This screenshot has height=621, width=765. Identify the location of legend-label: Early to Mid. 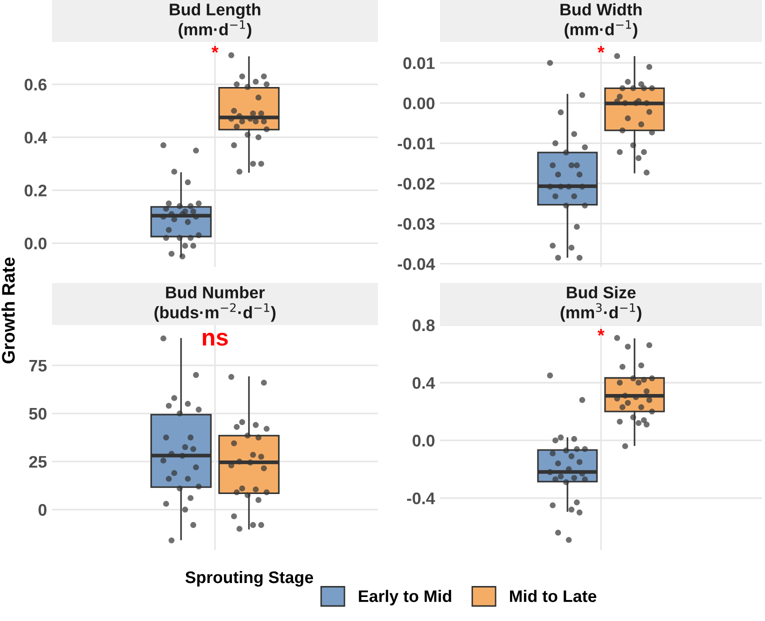
(405, 598).